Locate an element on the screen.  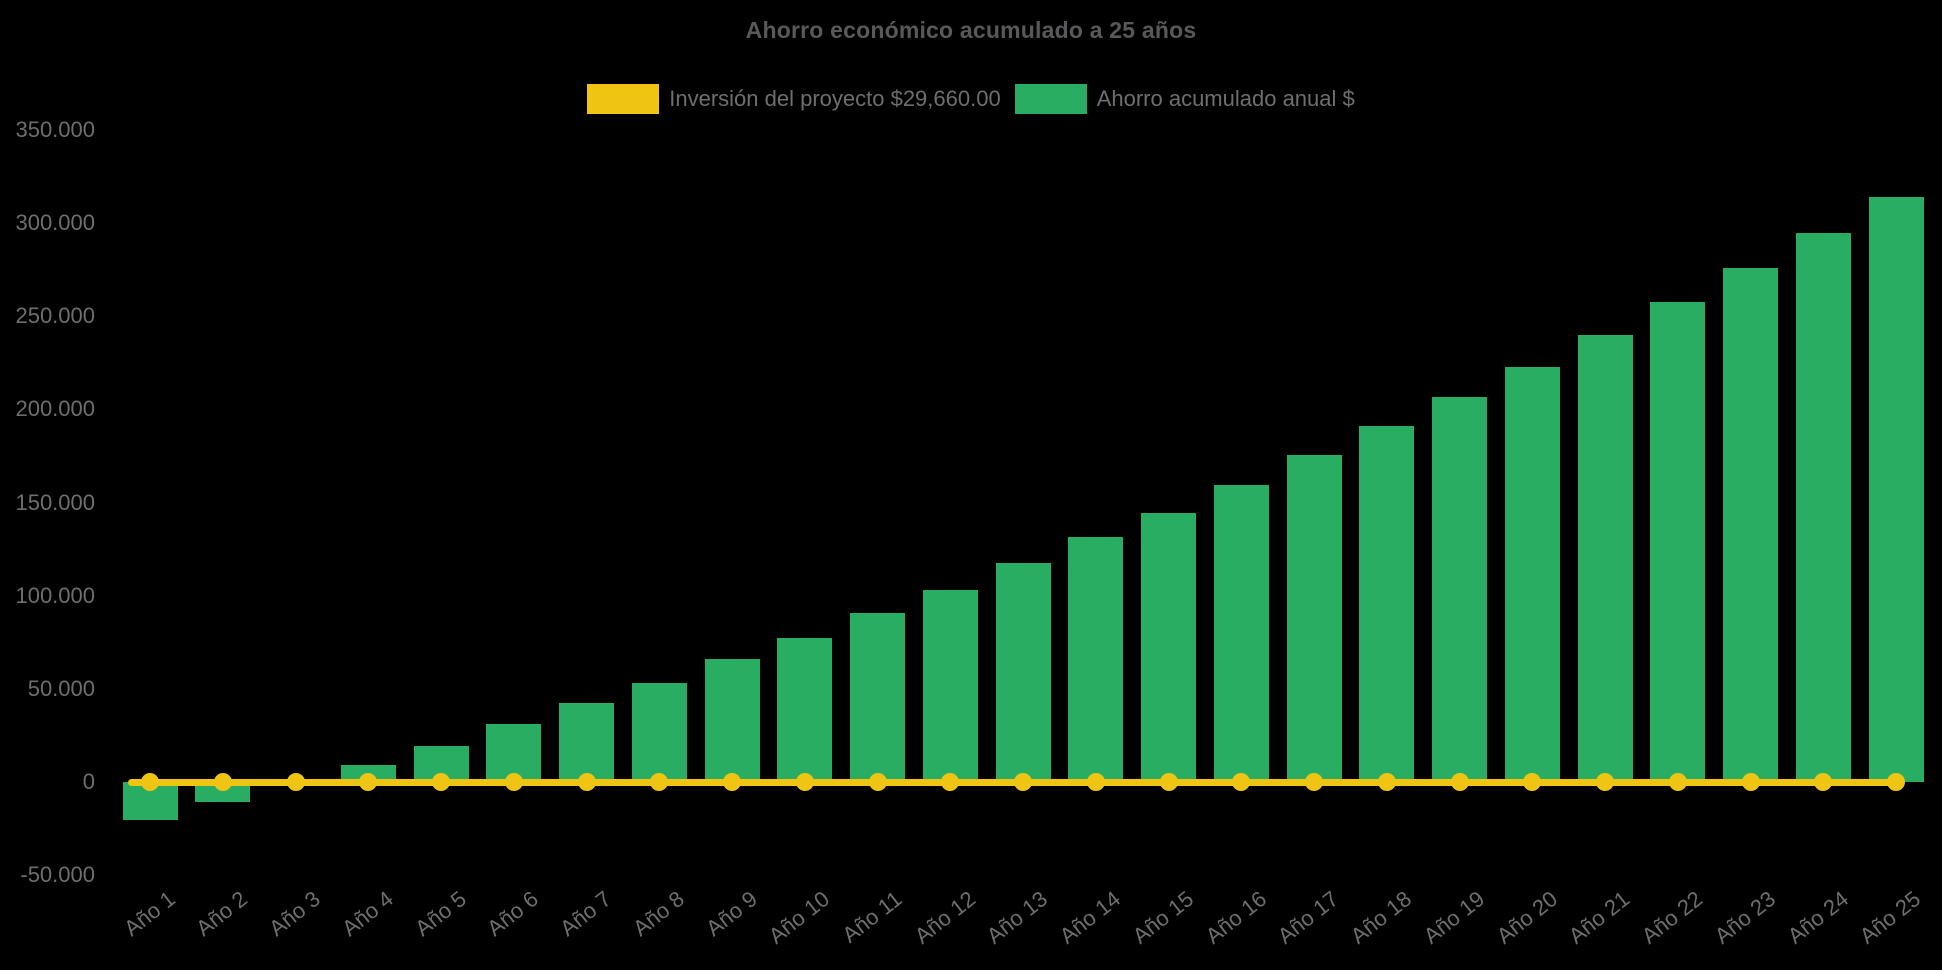
y-axis-tick-300000: 300.000 is located at coordinates (55, 223).